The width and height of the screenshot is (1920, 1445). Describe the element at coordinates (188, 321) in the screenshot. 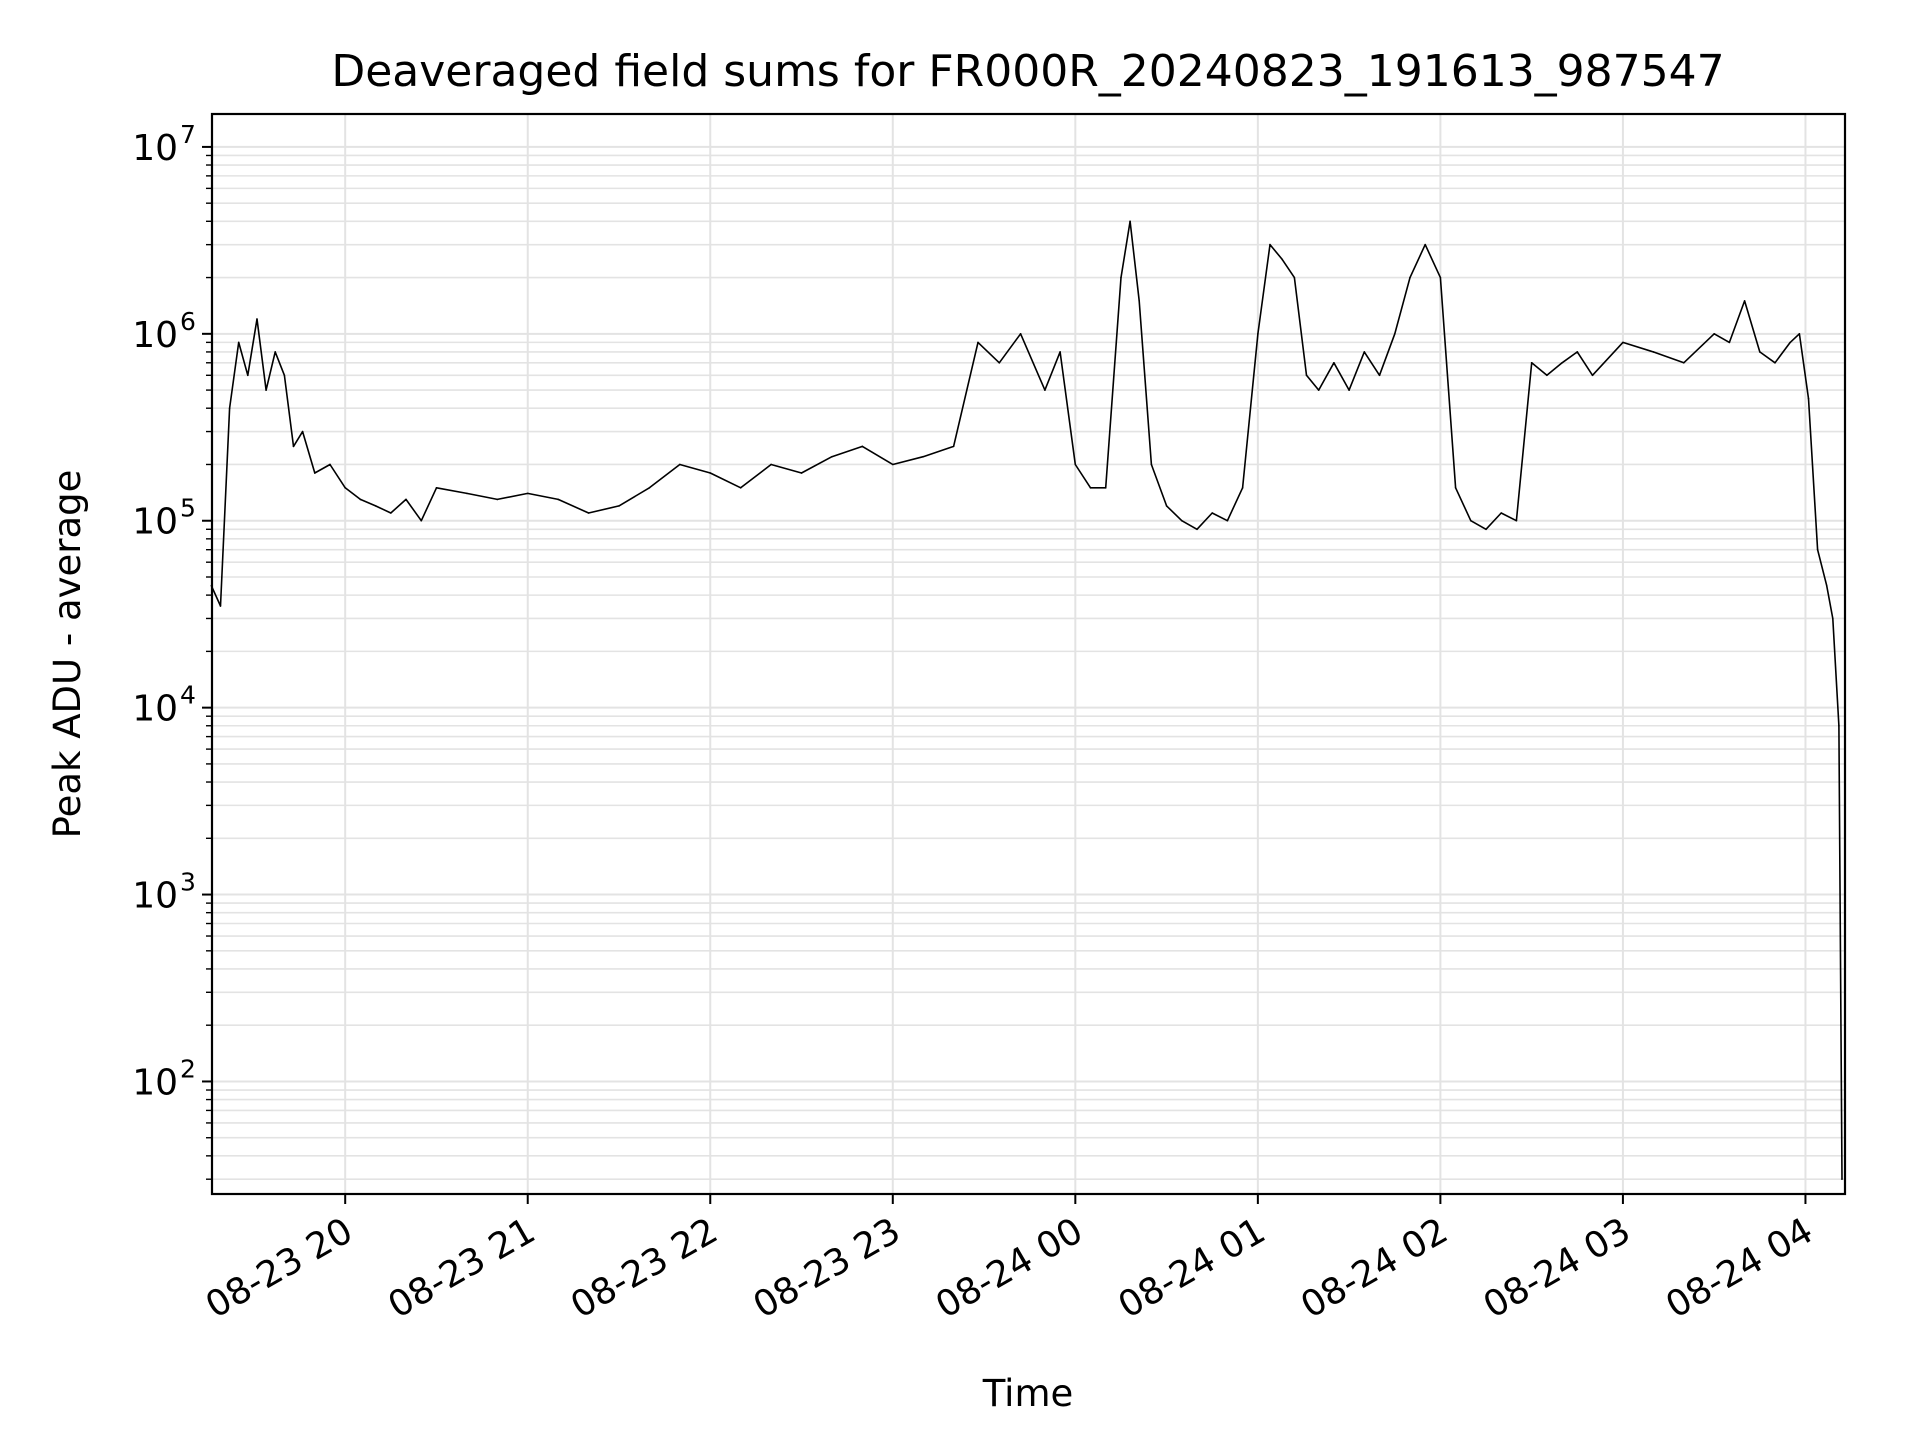

I see `y-tick-exponent: 6` at that location.